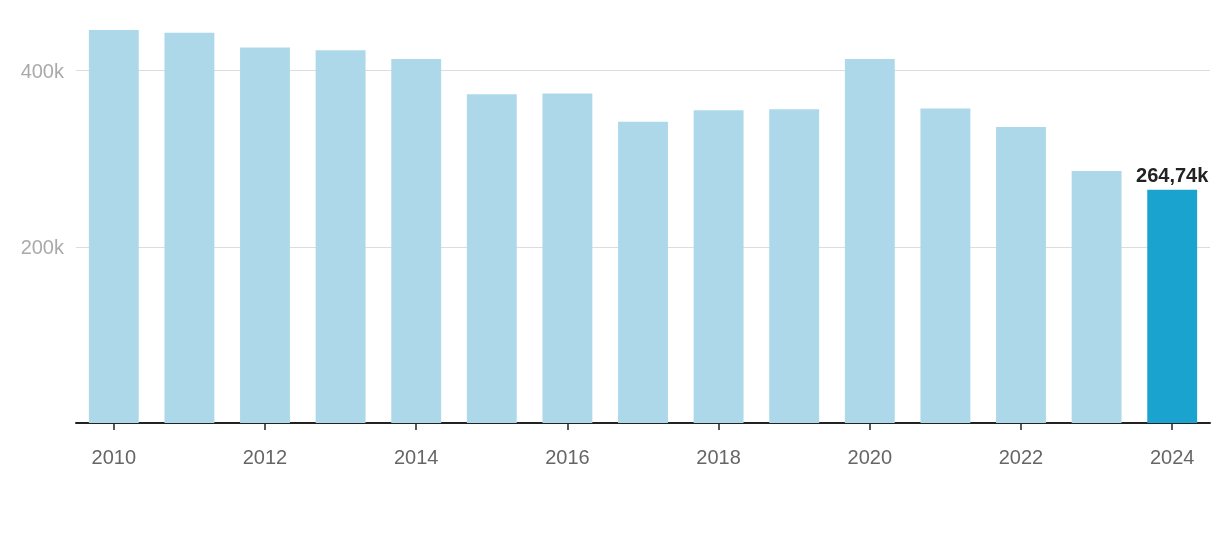  Describe the element at coordinates (870, 457) in the screenshot. I see `x-tick-label: 2020` at that location.